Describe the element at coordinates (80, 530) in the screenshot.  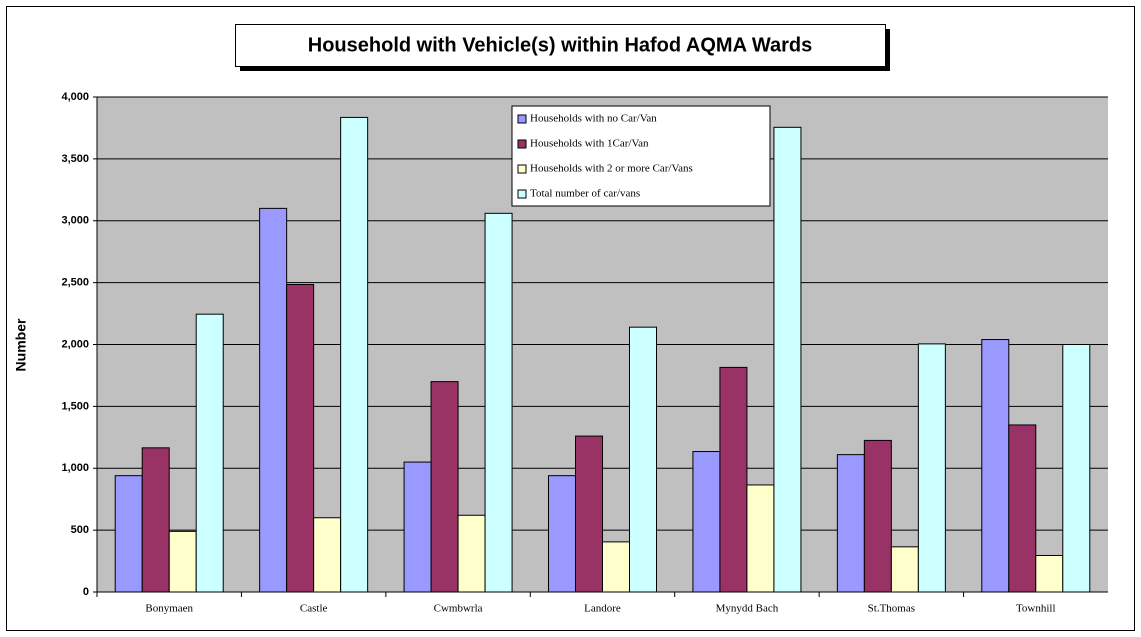
I see `y-tick-label: 500` at that location.